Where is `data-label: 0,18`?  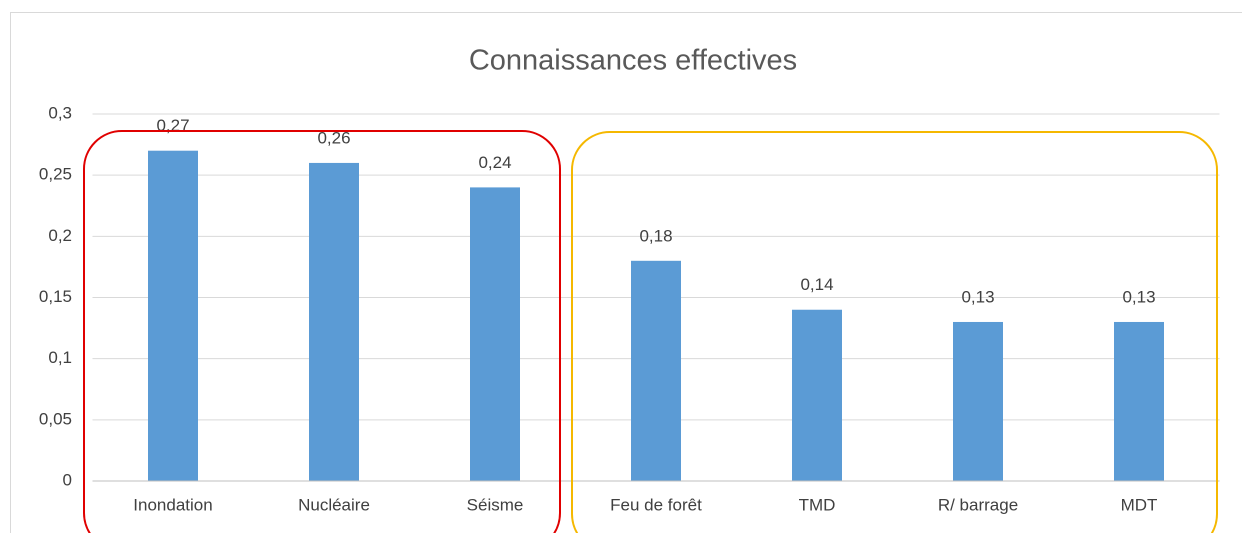 data-label: 0,18 is located at coordinates (655, 235).